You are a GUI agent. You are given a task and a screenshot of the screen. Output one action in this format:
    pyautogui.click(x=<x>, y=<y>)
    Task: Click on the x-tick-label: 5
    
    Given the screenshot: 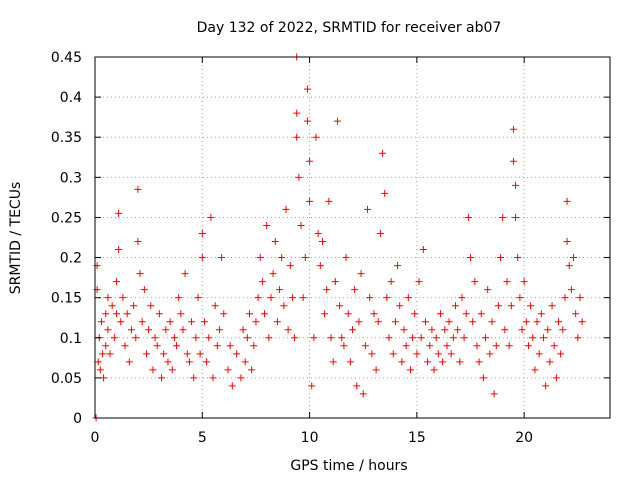 What is the action you would take?
    pyautogui.click(x=202, y=438)
    